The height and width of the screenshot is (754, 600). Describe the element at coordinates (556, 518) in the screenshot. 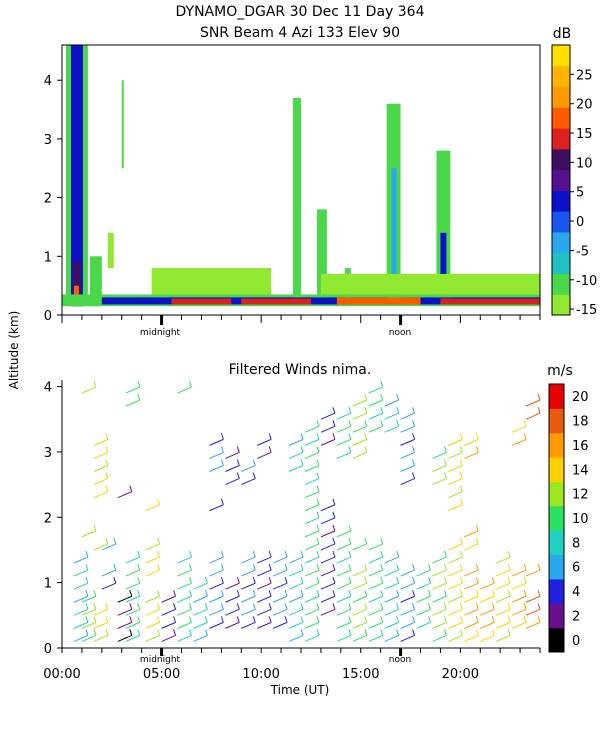

I see `winds-colorbar-frame` at that location.